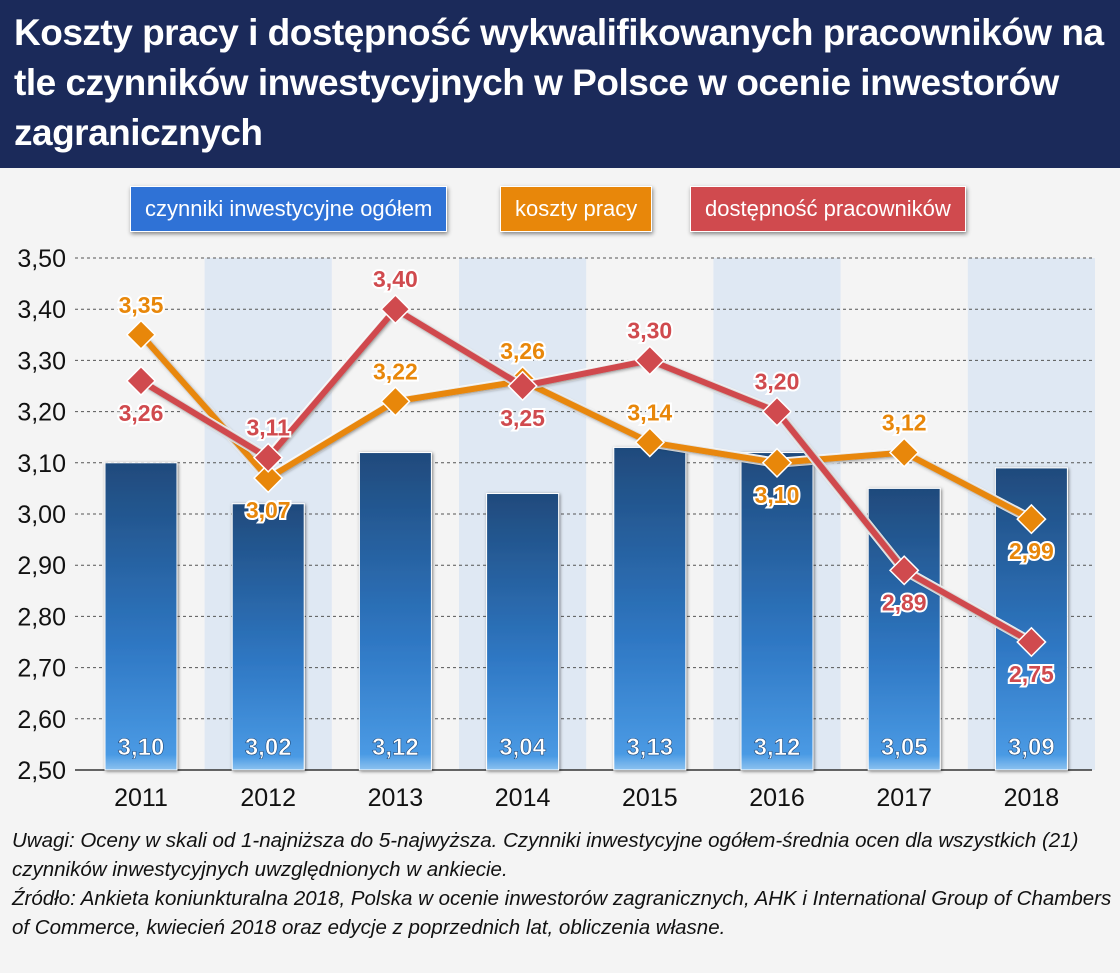  I want to click on data-label: 3,07, so click(268, 510).